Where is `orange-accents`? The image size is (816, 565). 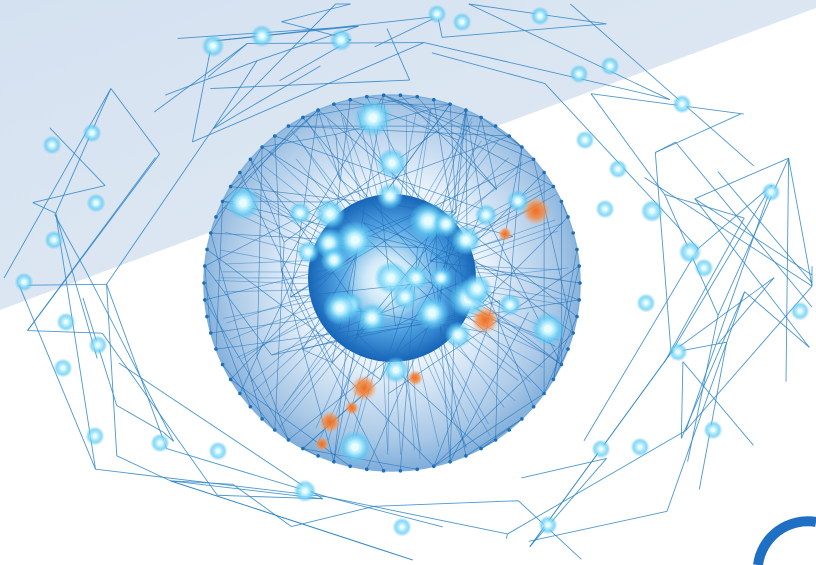 orange-accents is located at coordinates (432, 324).